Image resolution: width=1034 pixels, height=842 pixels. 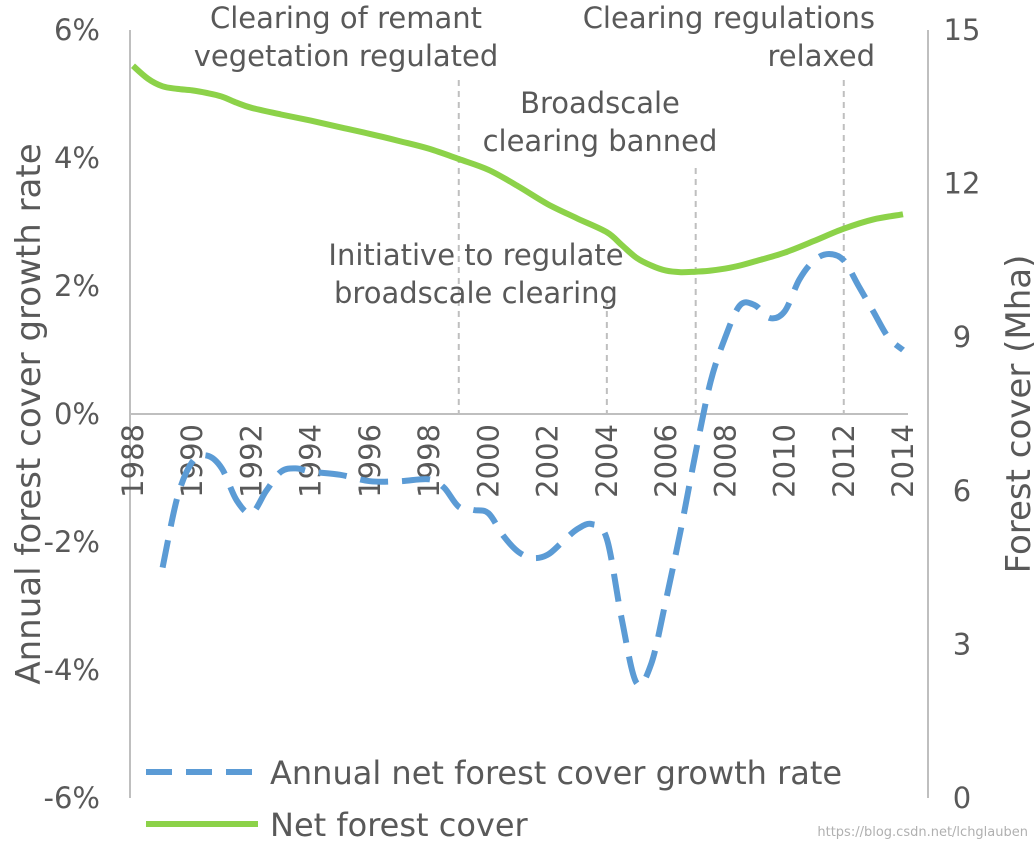 What do you see at coordinates (785, 461) in the screenshot?
I see `x-tick-label: 2010` at bounding box center [785, 461].